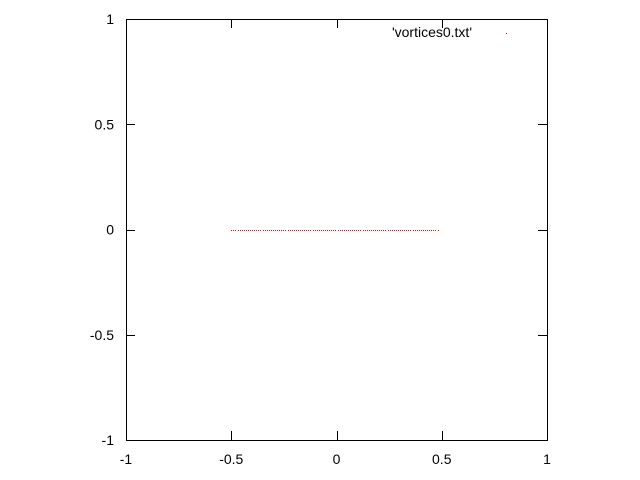 The height and width of the screenshot is (480, 640). What do you see at coordinates (102, 335) in the screenshot?
I see `y-tick-label: -0.5` at bounding box center [102, 335].